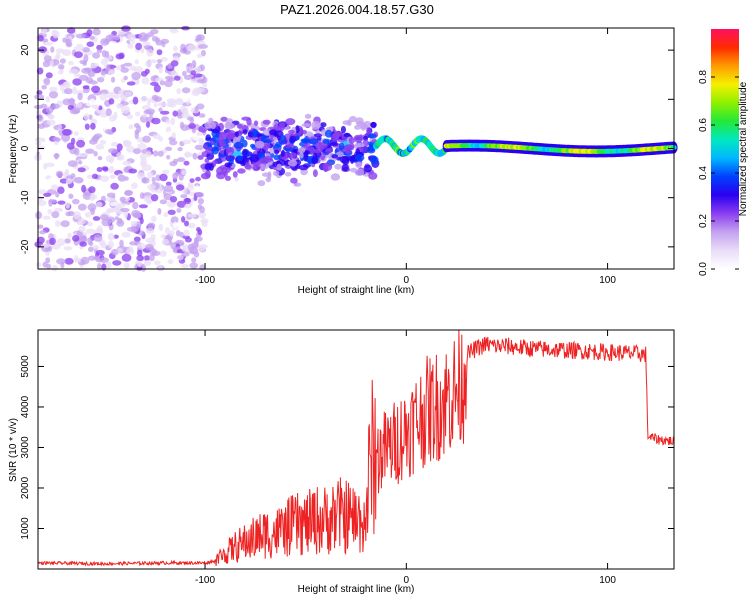 The width and height of the screenshot is (750, 600). What do you see at coordinates (407, 580) in the screenshot?
I see `snr-xtick-label: 0` at bounding box center [407, 580].